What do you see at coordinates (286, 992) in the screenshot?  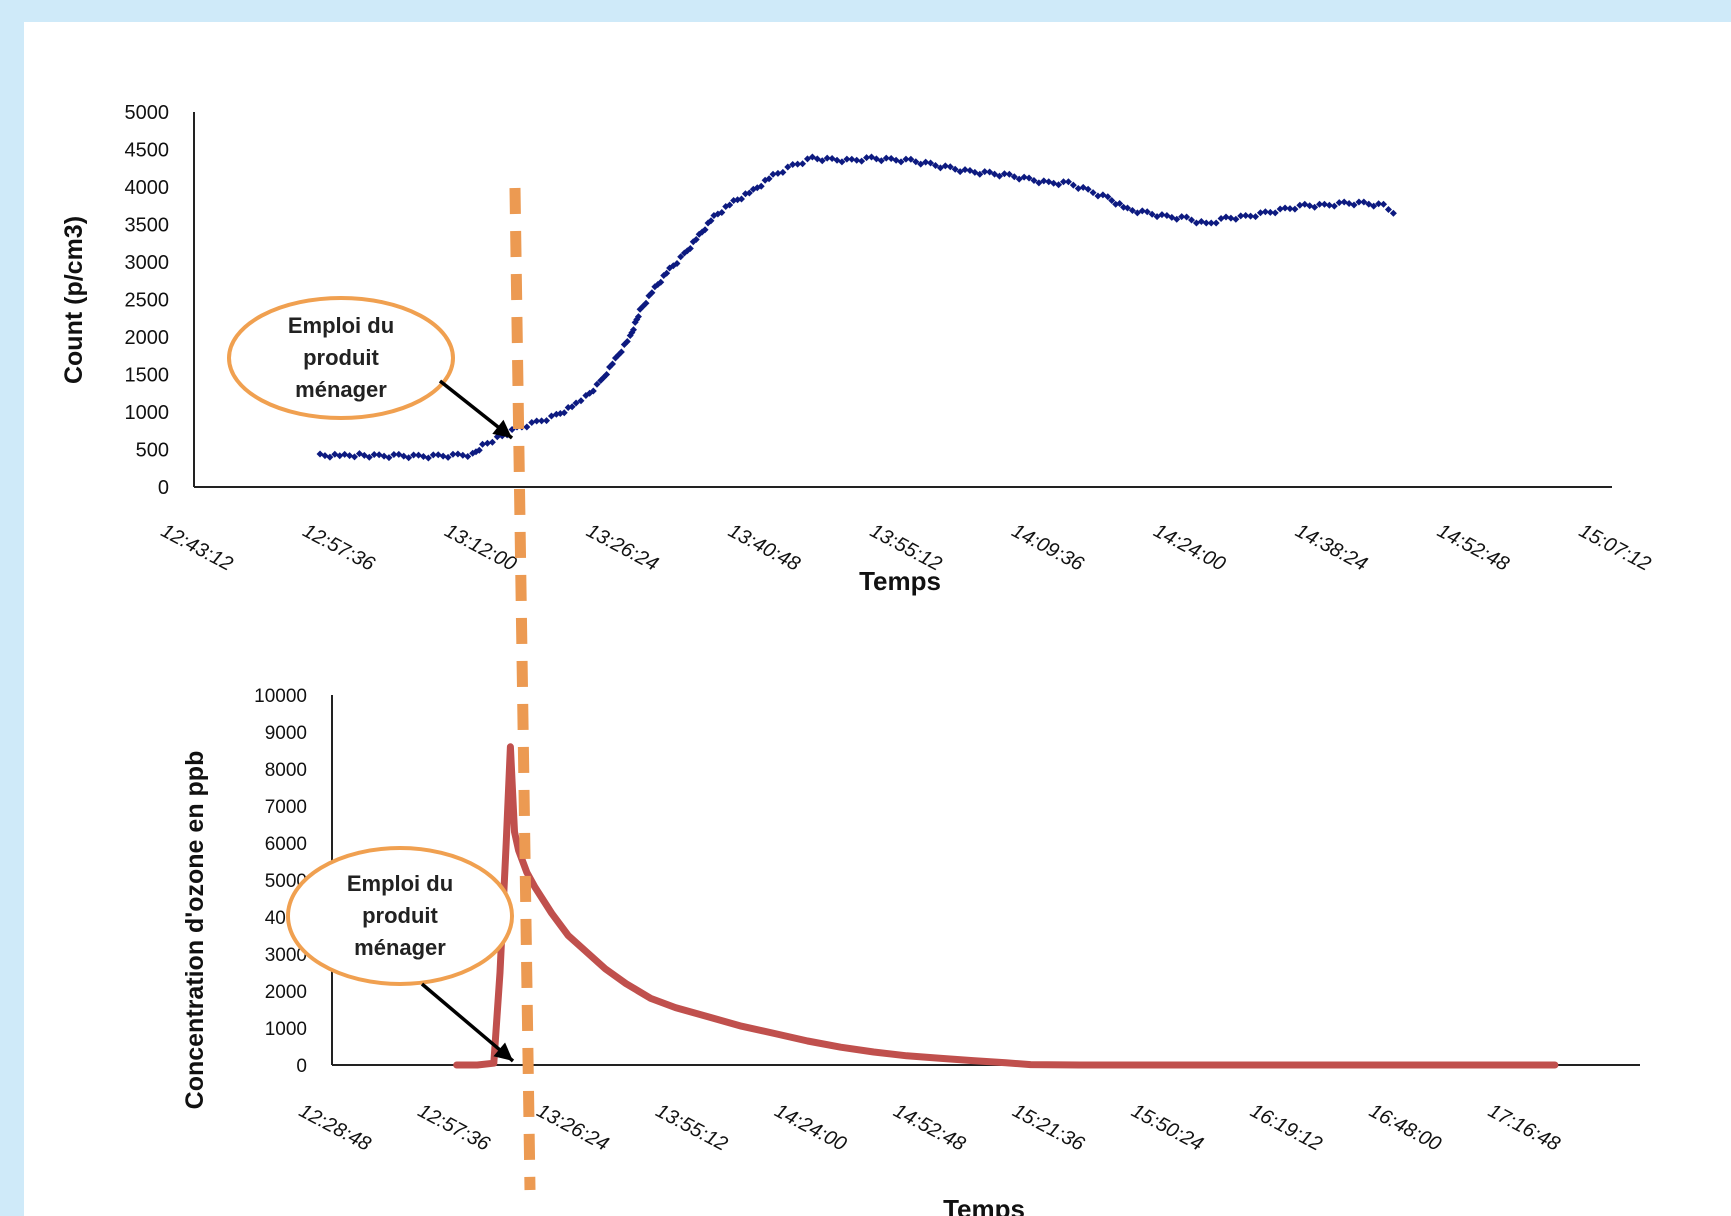 I see `y-tick-label: 2000` at bounding box center [286, 992].